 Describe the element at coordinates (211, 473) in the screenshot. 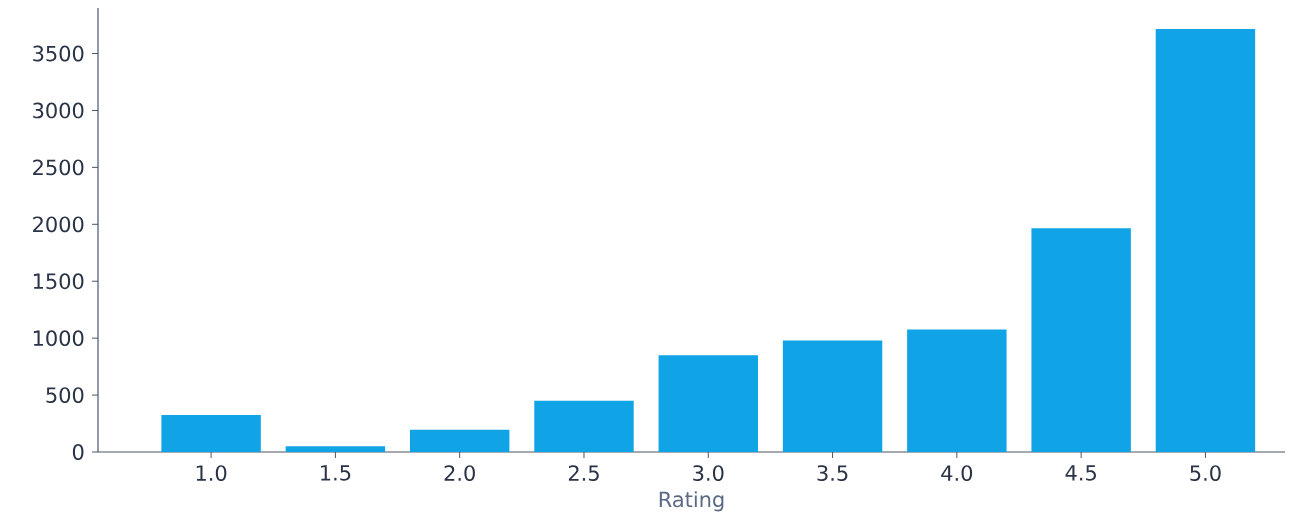

I see `x-tick-label: 1.0` at that location.